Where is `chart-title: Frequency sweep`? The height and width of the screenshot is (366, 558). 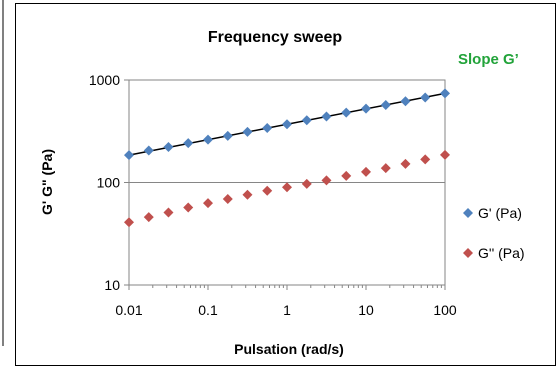 chart-title: Frequency sweep is located at coordinates (275, 37).